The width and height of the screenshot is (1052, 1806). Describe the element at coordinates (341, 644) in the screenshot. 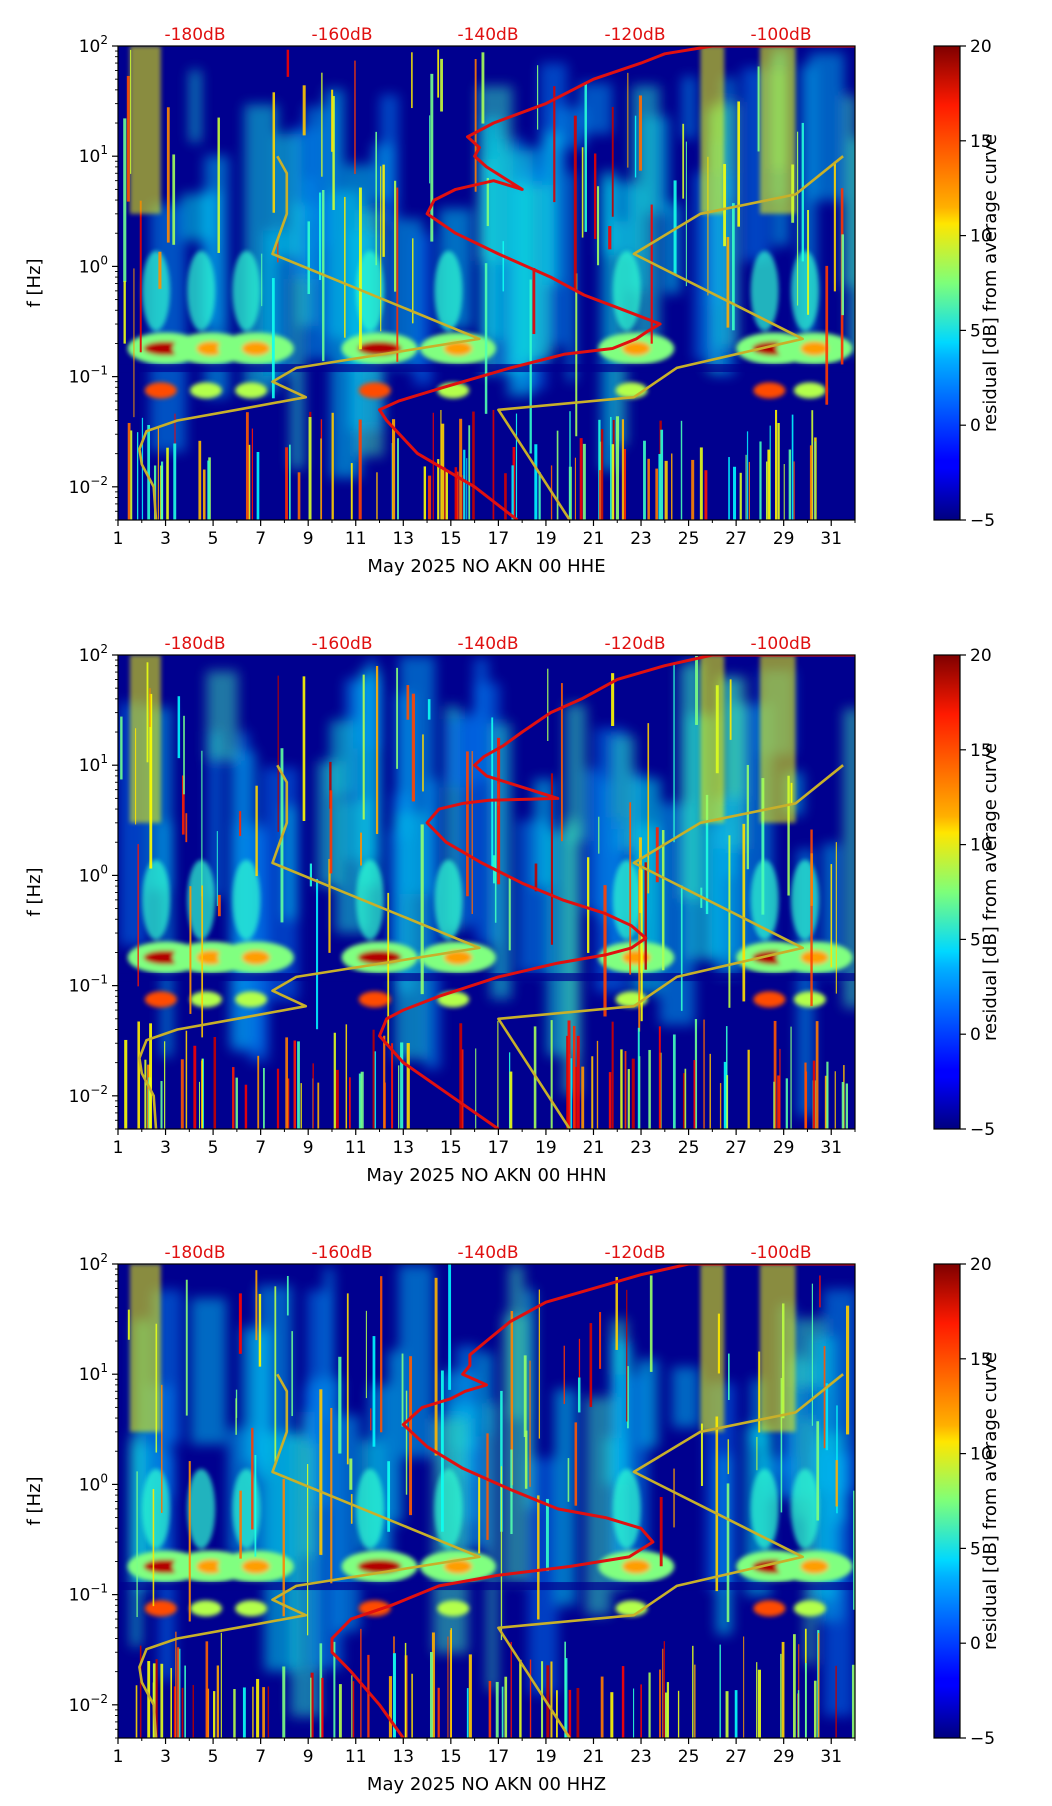

I see `db-tick-label: -160dB` at that location.